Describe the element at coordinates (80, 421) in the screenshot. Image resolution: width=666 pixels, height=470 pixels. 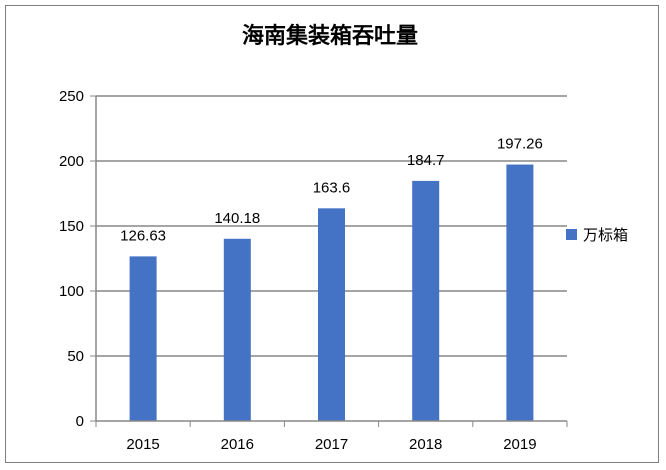
I see `y-tick-label: 0` at that location.